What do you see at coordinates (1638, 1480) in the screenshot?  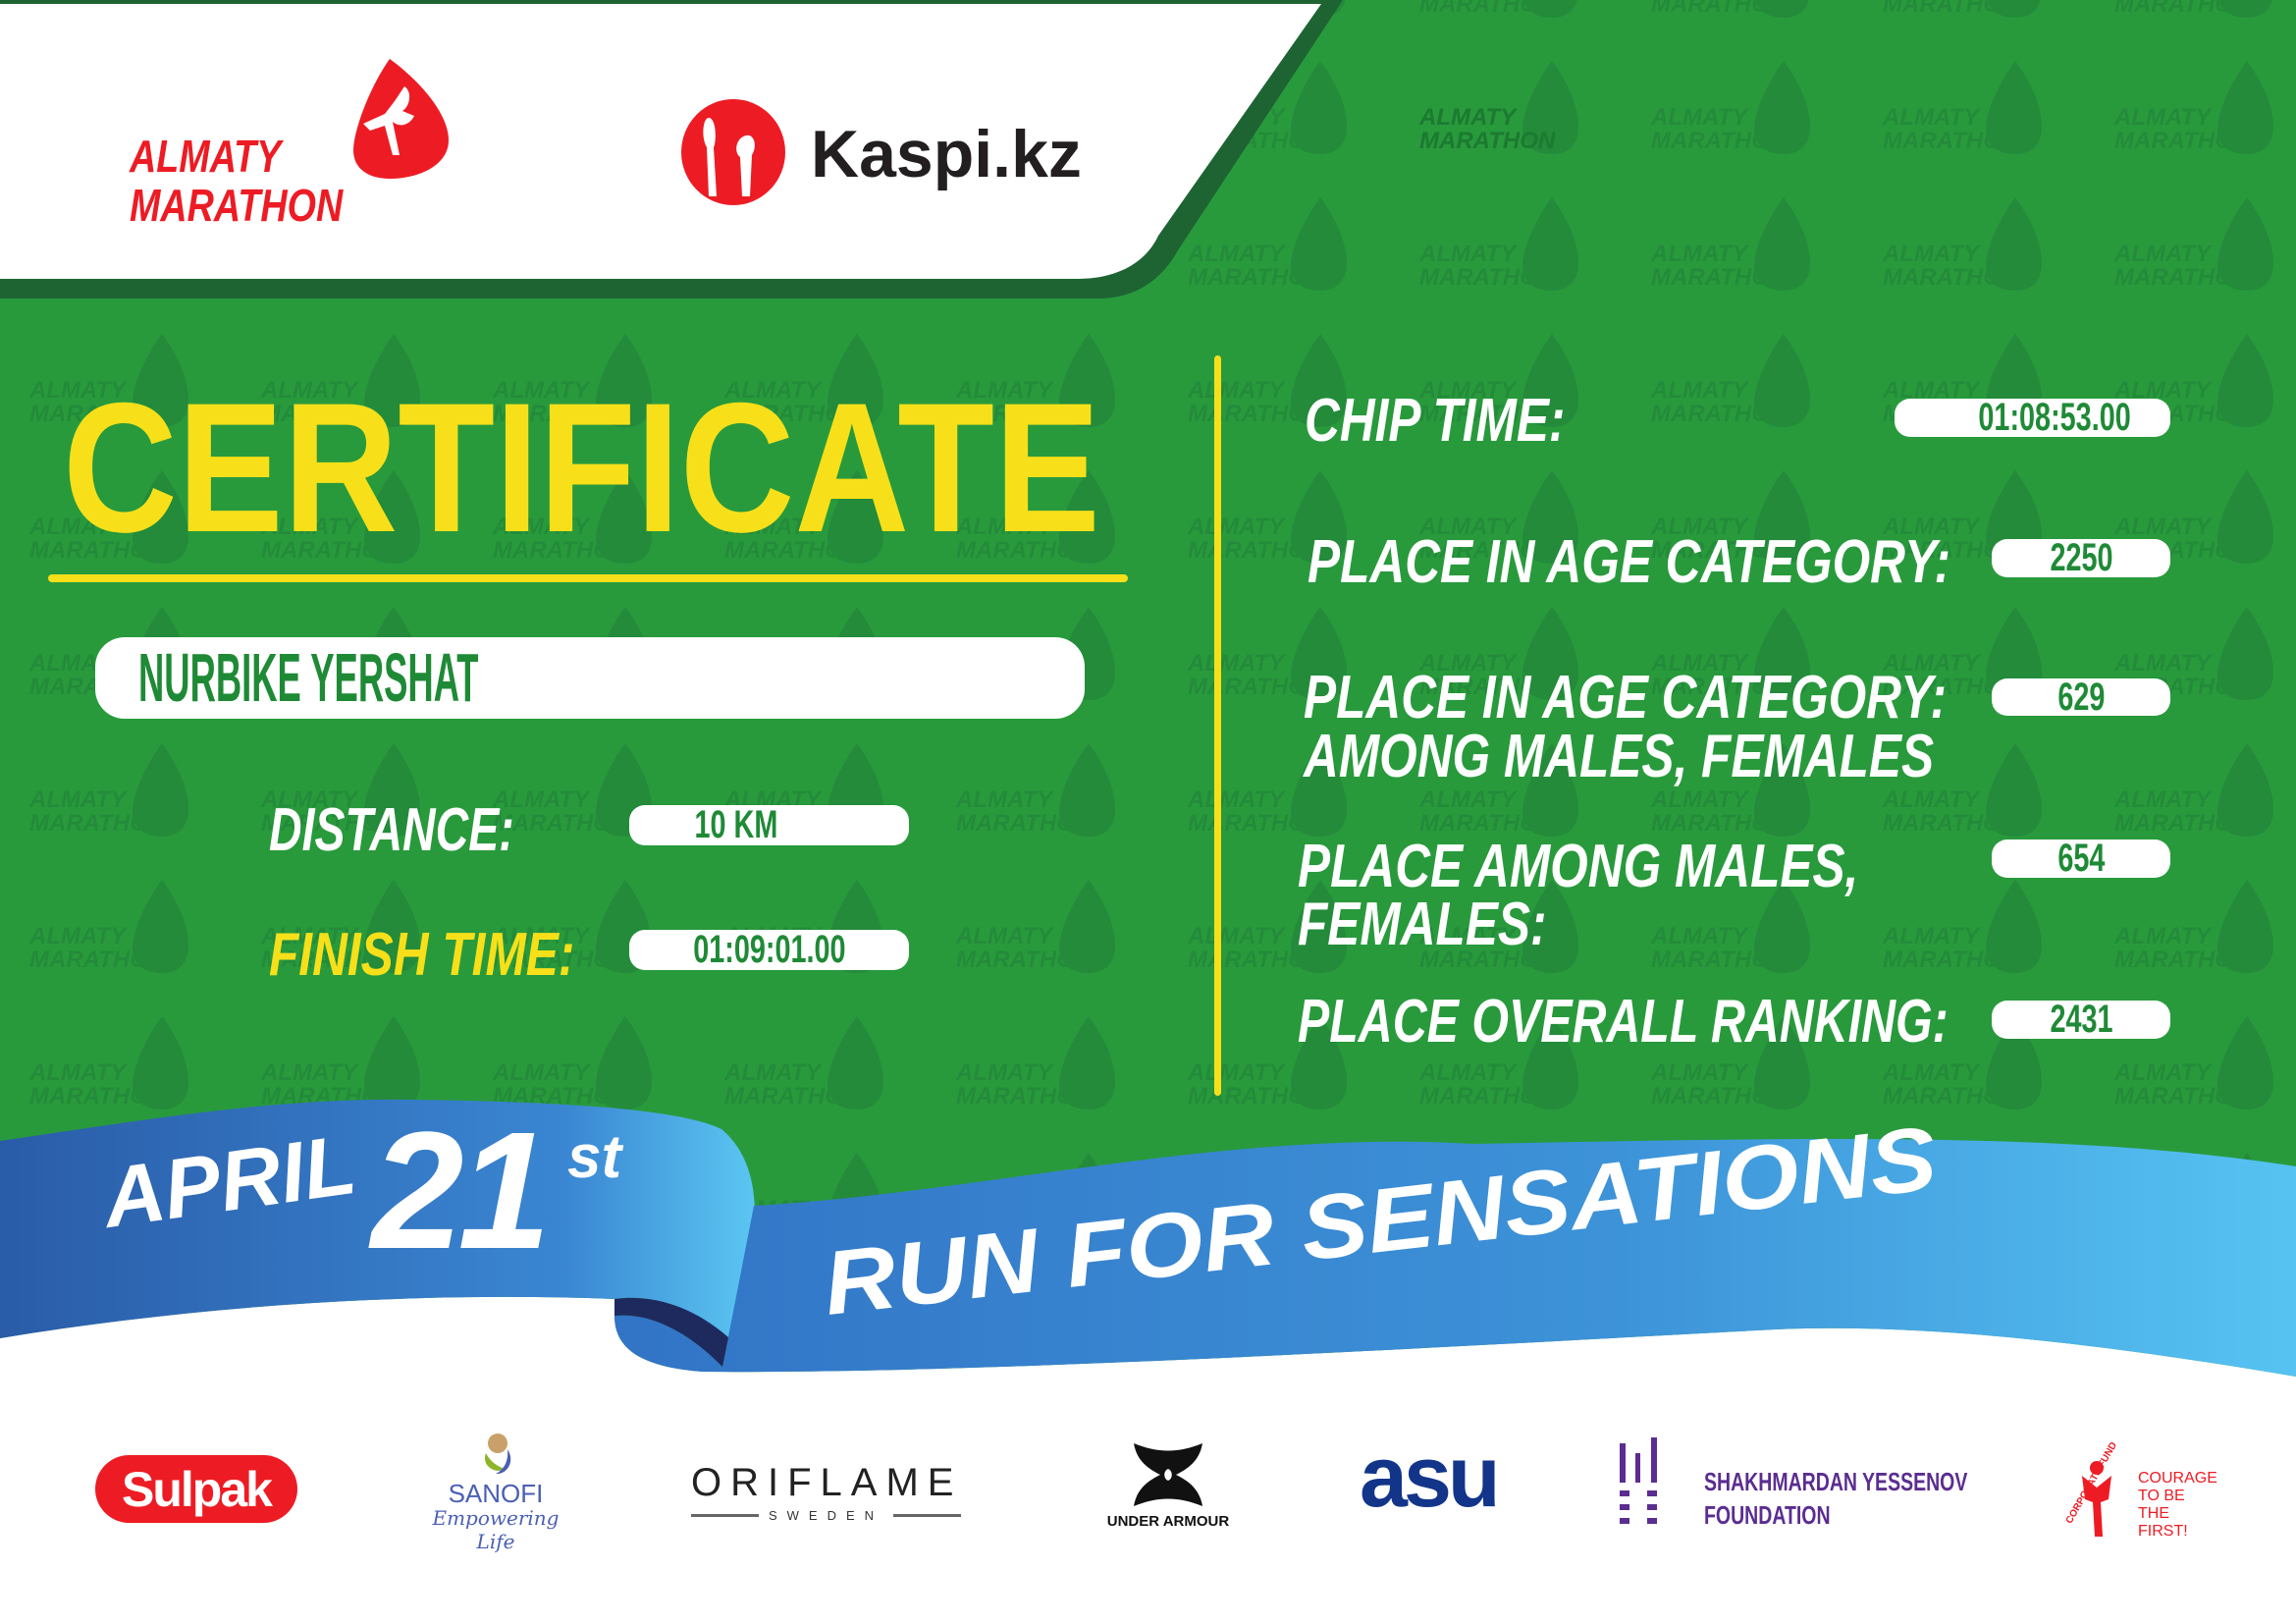 I see `yessenov-bars-icon` at bounding box center [1638, 1480].